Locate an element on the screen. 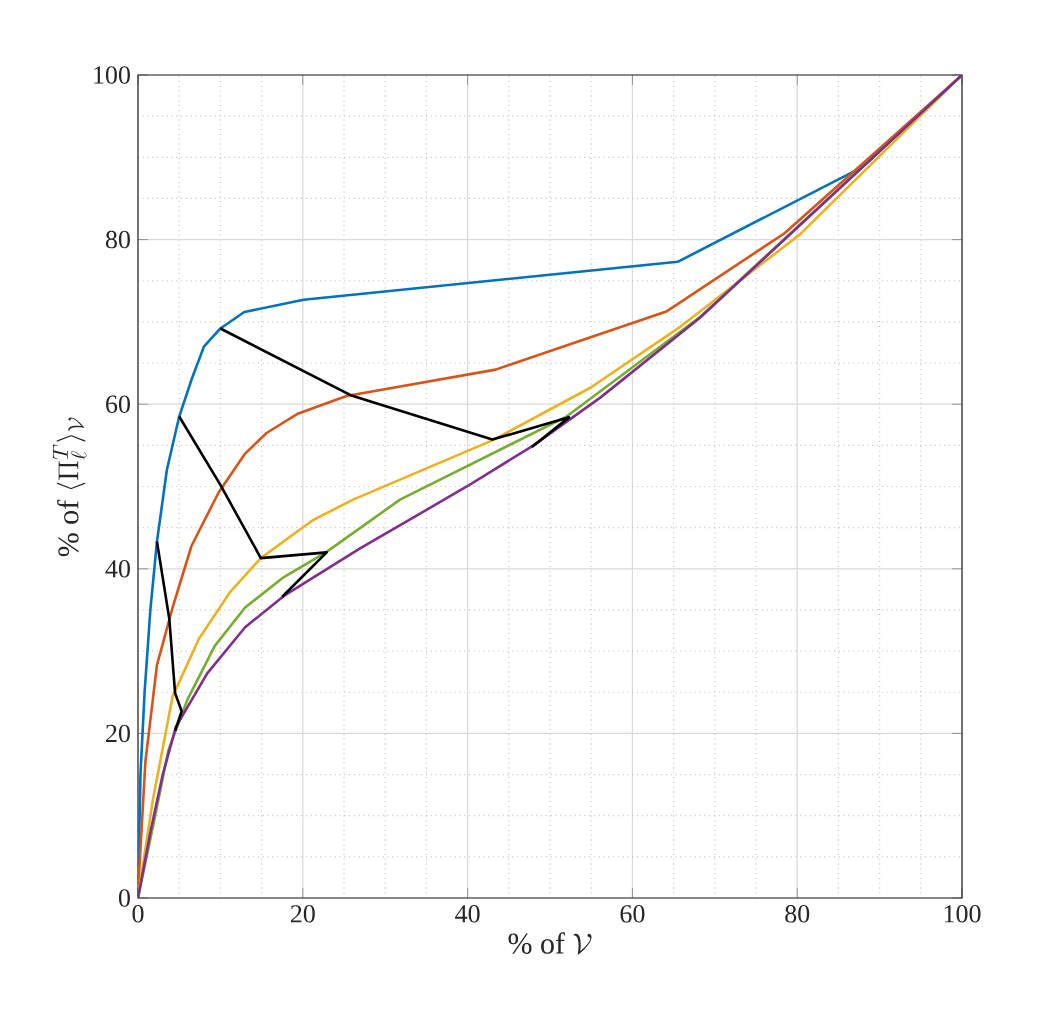  y-tick-label: 80 is located at coordinates (117, 239).